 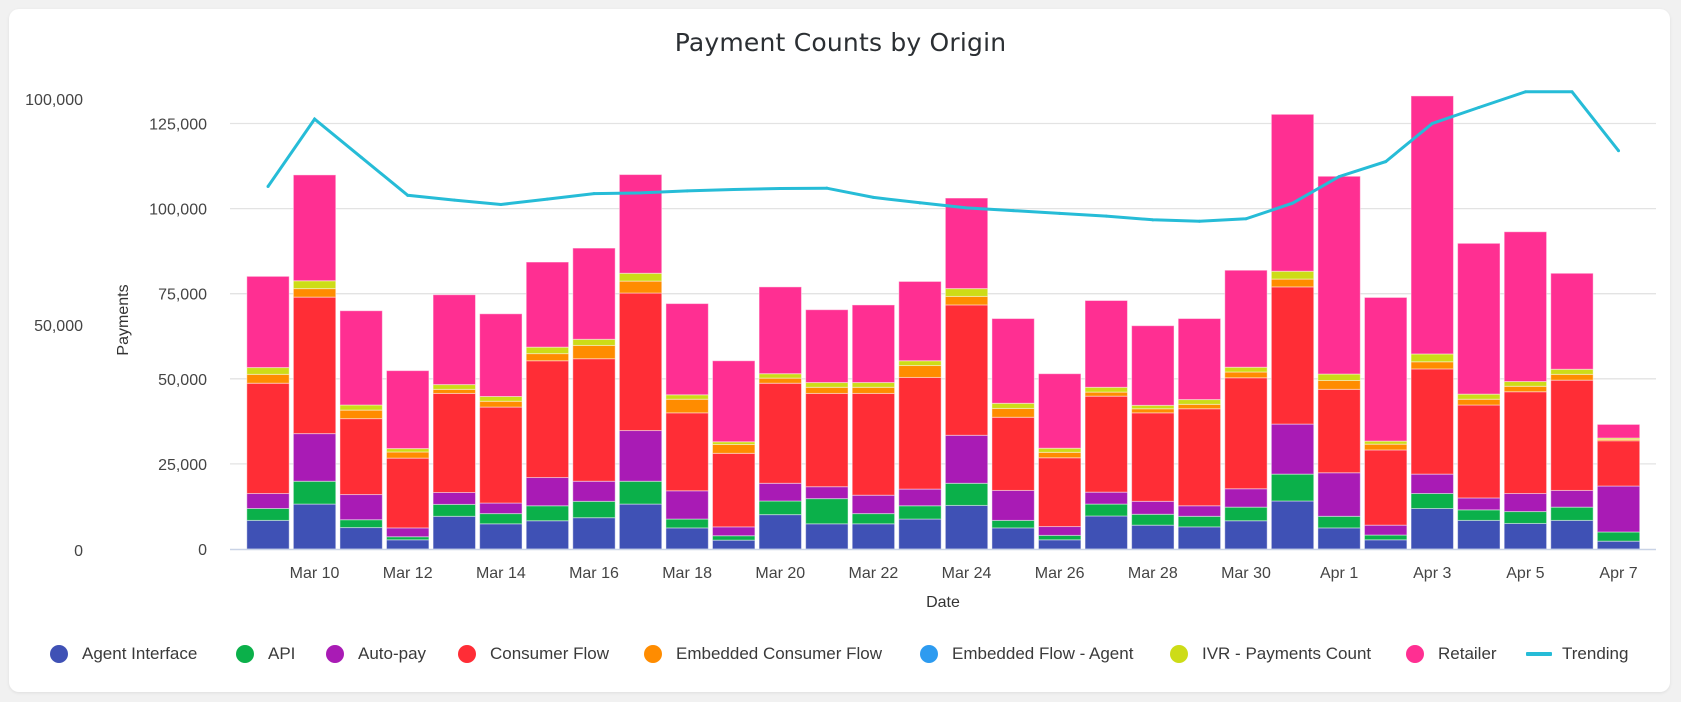 What do you see at coordinates (533, 654) in the screenshot?
I see `legend-item-consumer-flow: Consumer Flow` at bounding box center [533, 654].